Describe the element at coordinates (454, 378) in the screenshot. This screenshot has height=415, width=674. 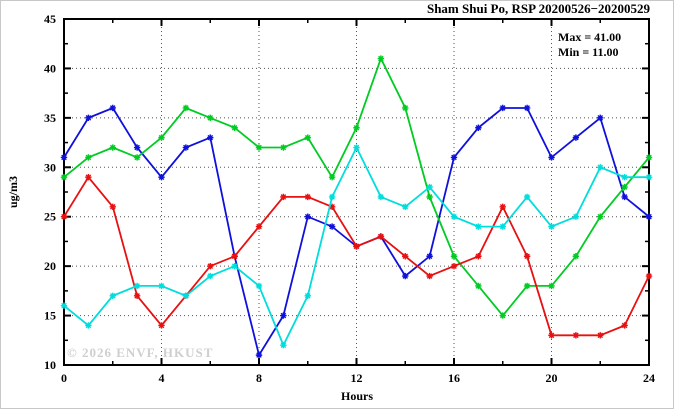
I see `x-tick-label: 16` at that location.